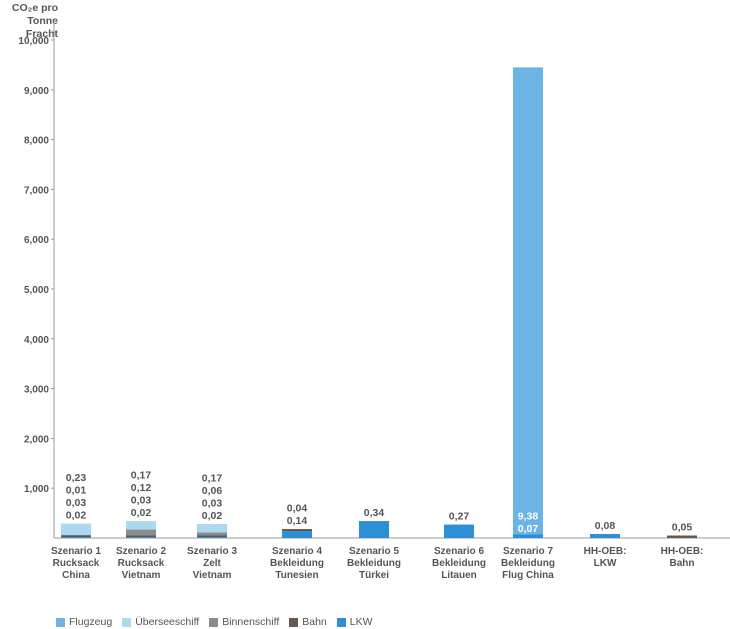 The width and height of the screenshot is (730, 629). I want to click on y-axis-title-line-1: CO₂e pro, so click(34, 8).